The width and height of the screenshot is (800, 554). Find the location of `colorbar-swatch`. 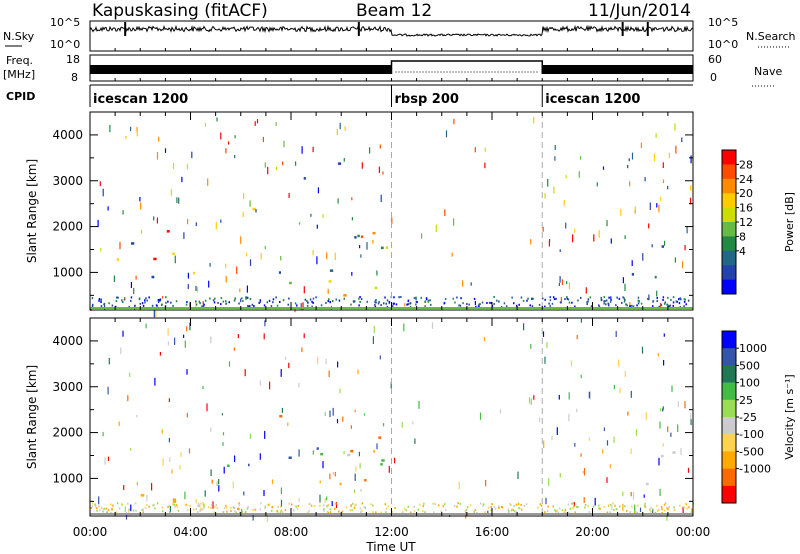

colorbar-swatch is located at coordinates (729, 460).